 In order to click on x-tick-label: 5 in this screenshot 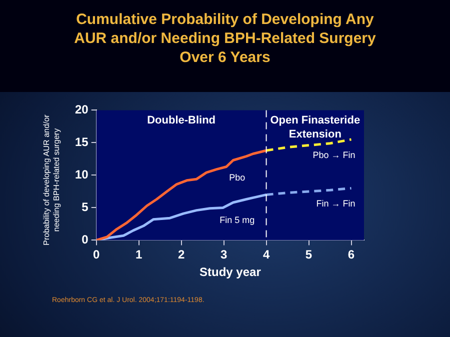, I will do `click(308, 255)`.